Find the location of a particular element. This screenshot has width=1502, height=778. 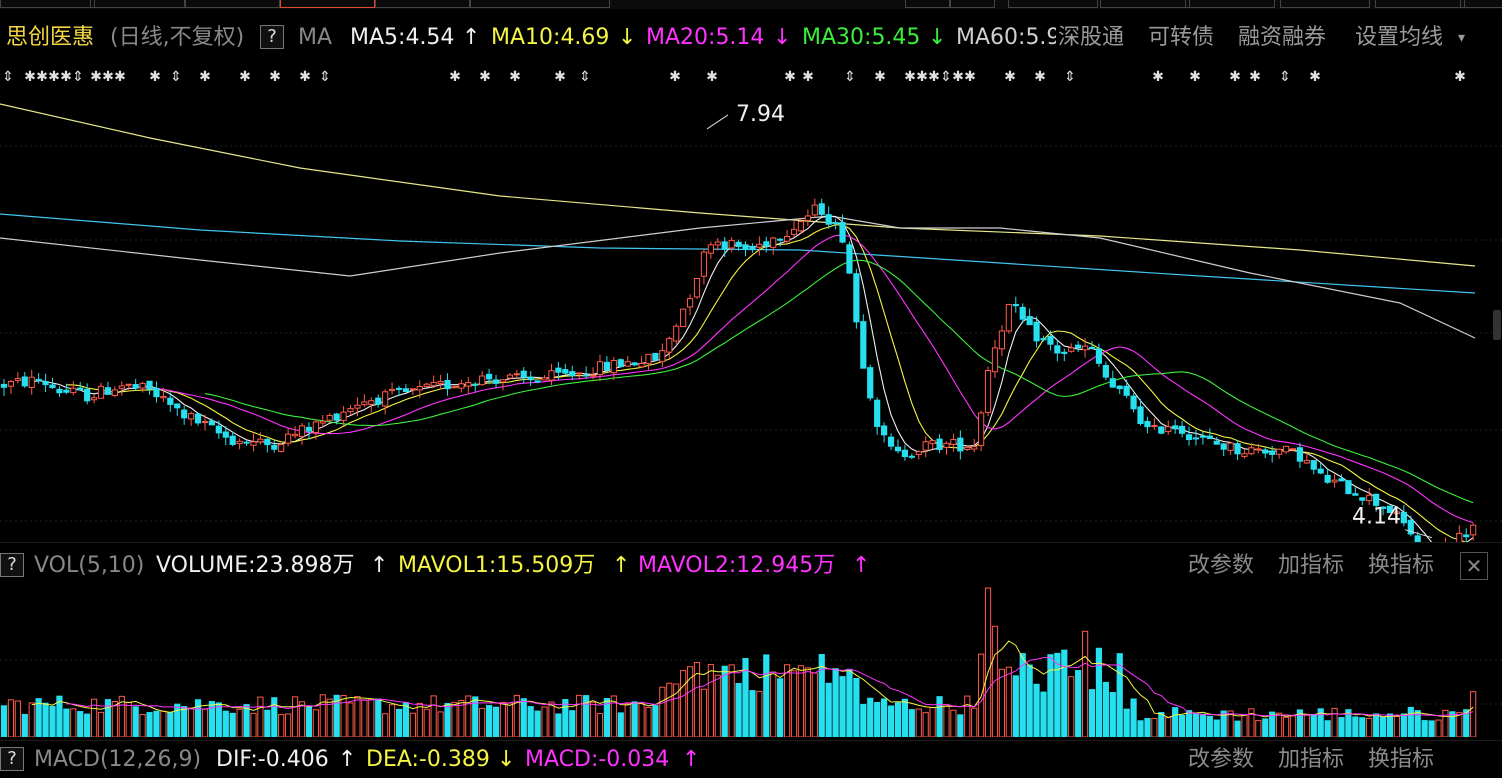

menu-margin-trading: 融资融券 is located at coordinates (1282, 37).